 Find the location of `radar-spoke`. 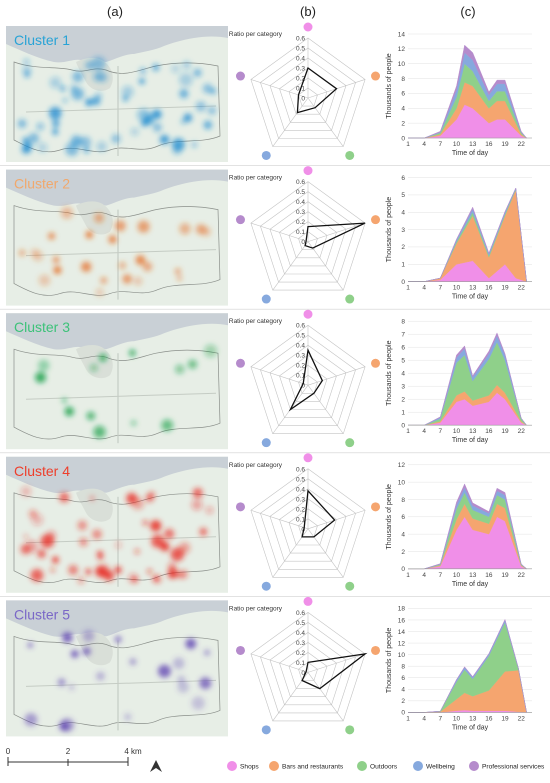

radar-spoke is located at coordinates (279, 663).